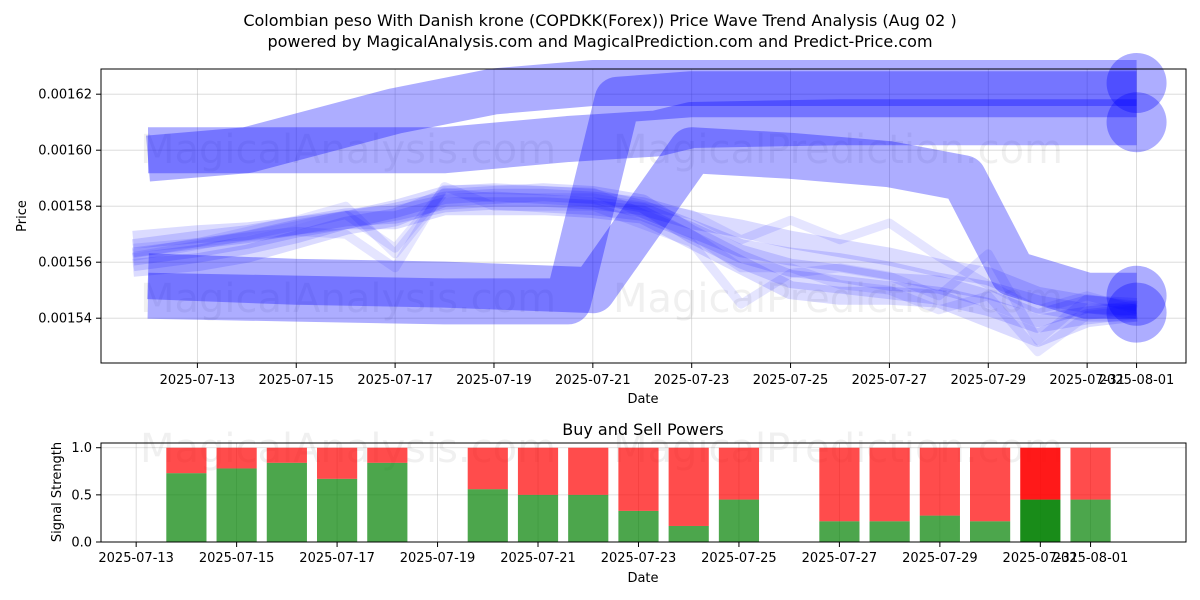 The image size is (1200, 600). Describe the element at coordinates (81, 448) in the screenshot. I see `signal-y-tick-label: 1.0` at that location.